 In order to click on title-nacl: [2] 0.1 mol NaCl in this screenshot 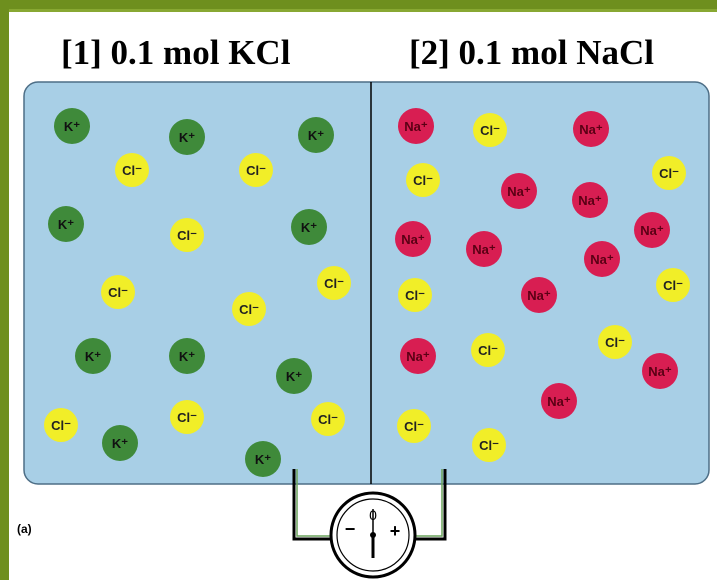, I will do `click(531, 52)`.